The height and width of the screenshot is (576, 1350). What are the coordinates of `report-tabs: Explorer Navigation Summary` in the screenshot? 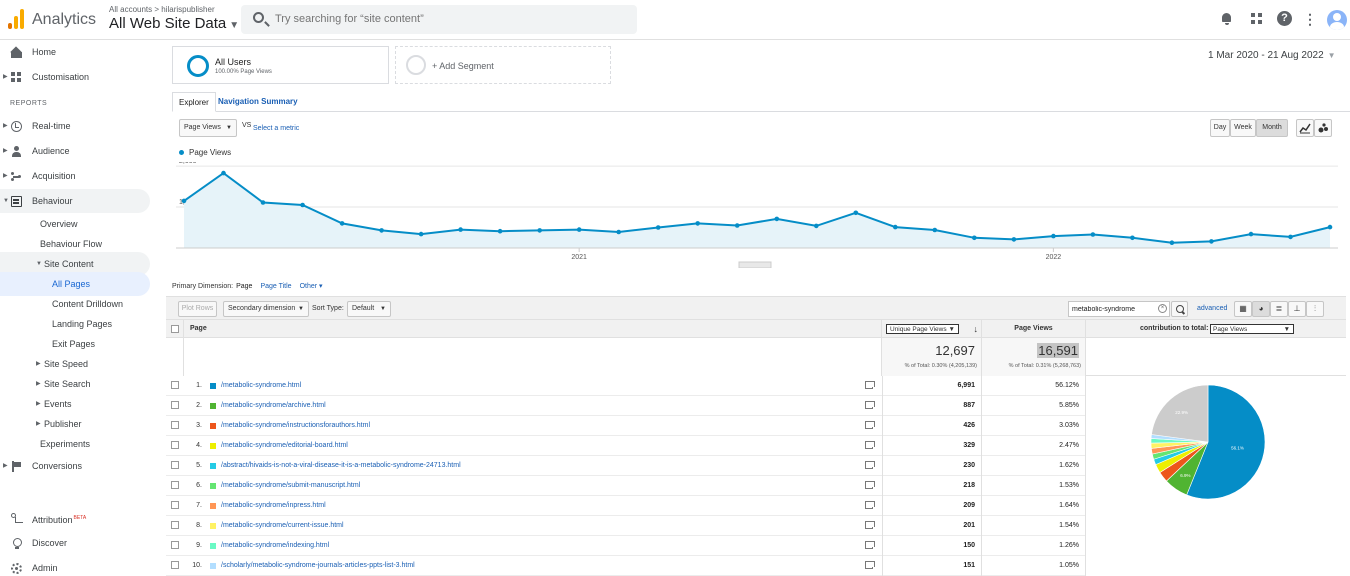 It's located at (761, 101).